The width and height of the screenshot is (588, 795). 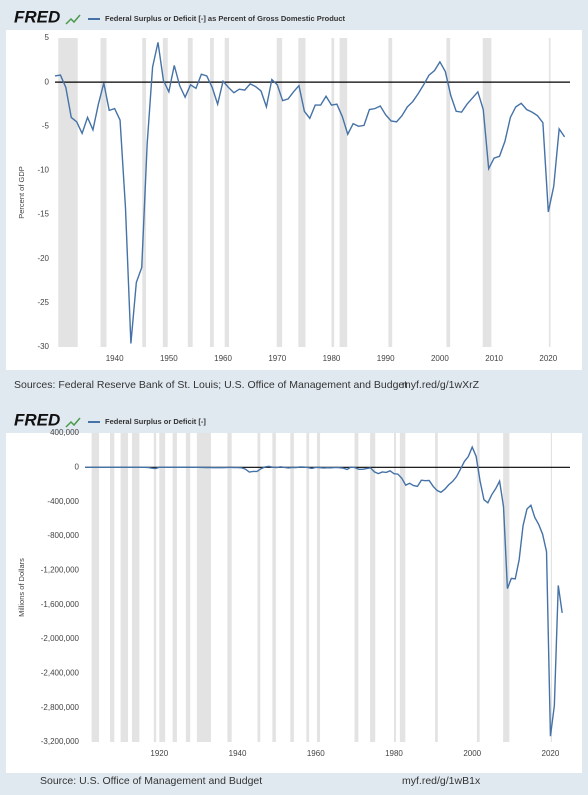 I want to click on y-tick-label: -15, so click(x=43, y=214).